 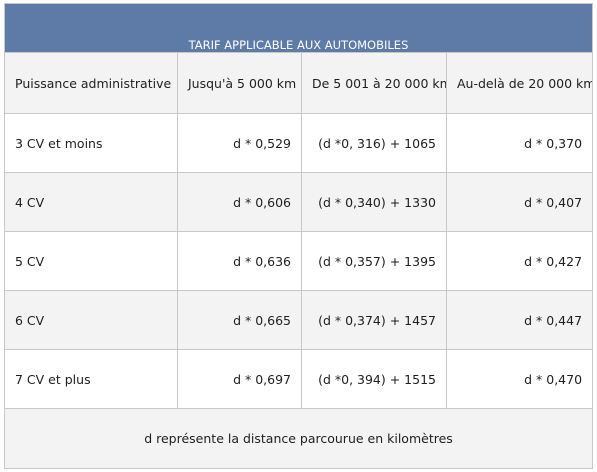 What do you see at coordinates (91, 83) in the screenshot?
I see `header-puissance: Puissance administrative` at bounding box center [91, 83].